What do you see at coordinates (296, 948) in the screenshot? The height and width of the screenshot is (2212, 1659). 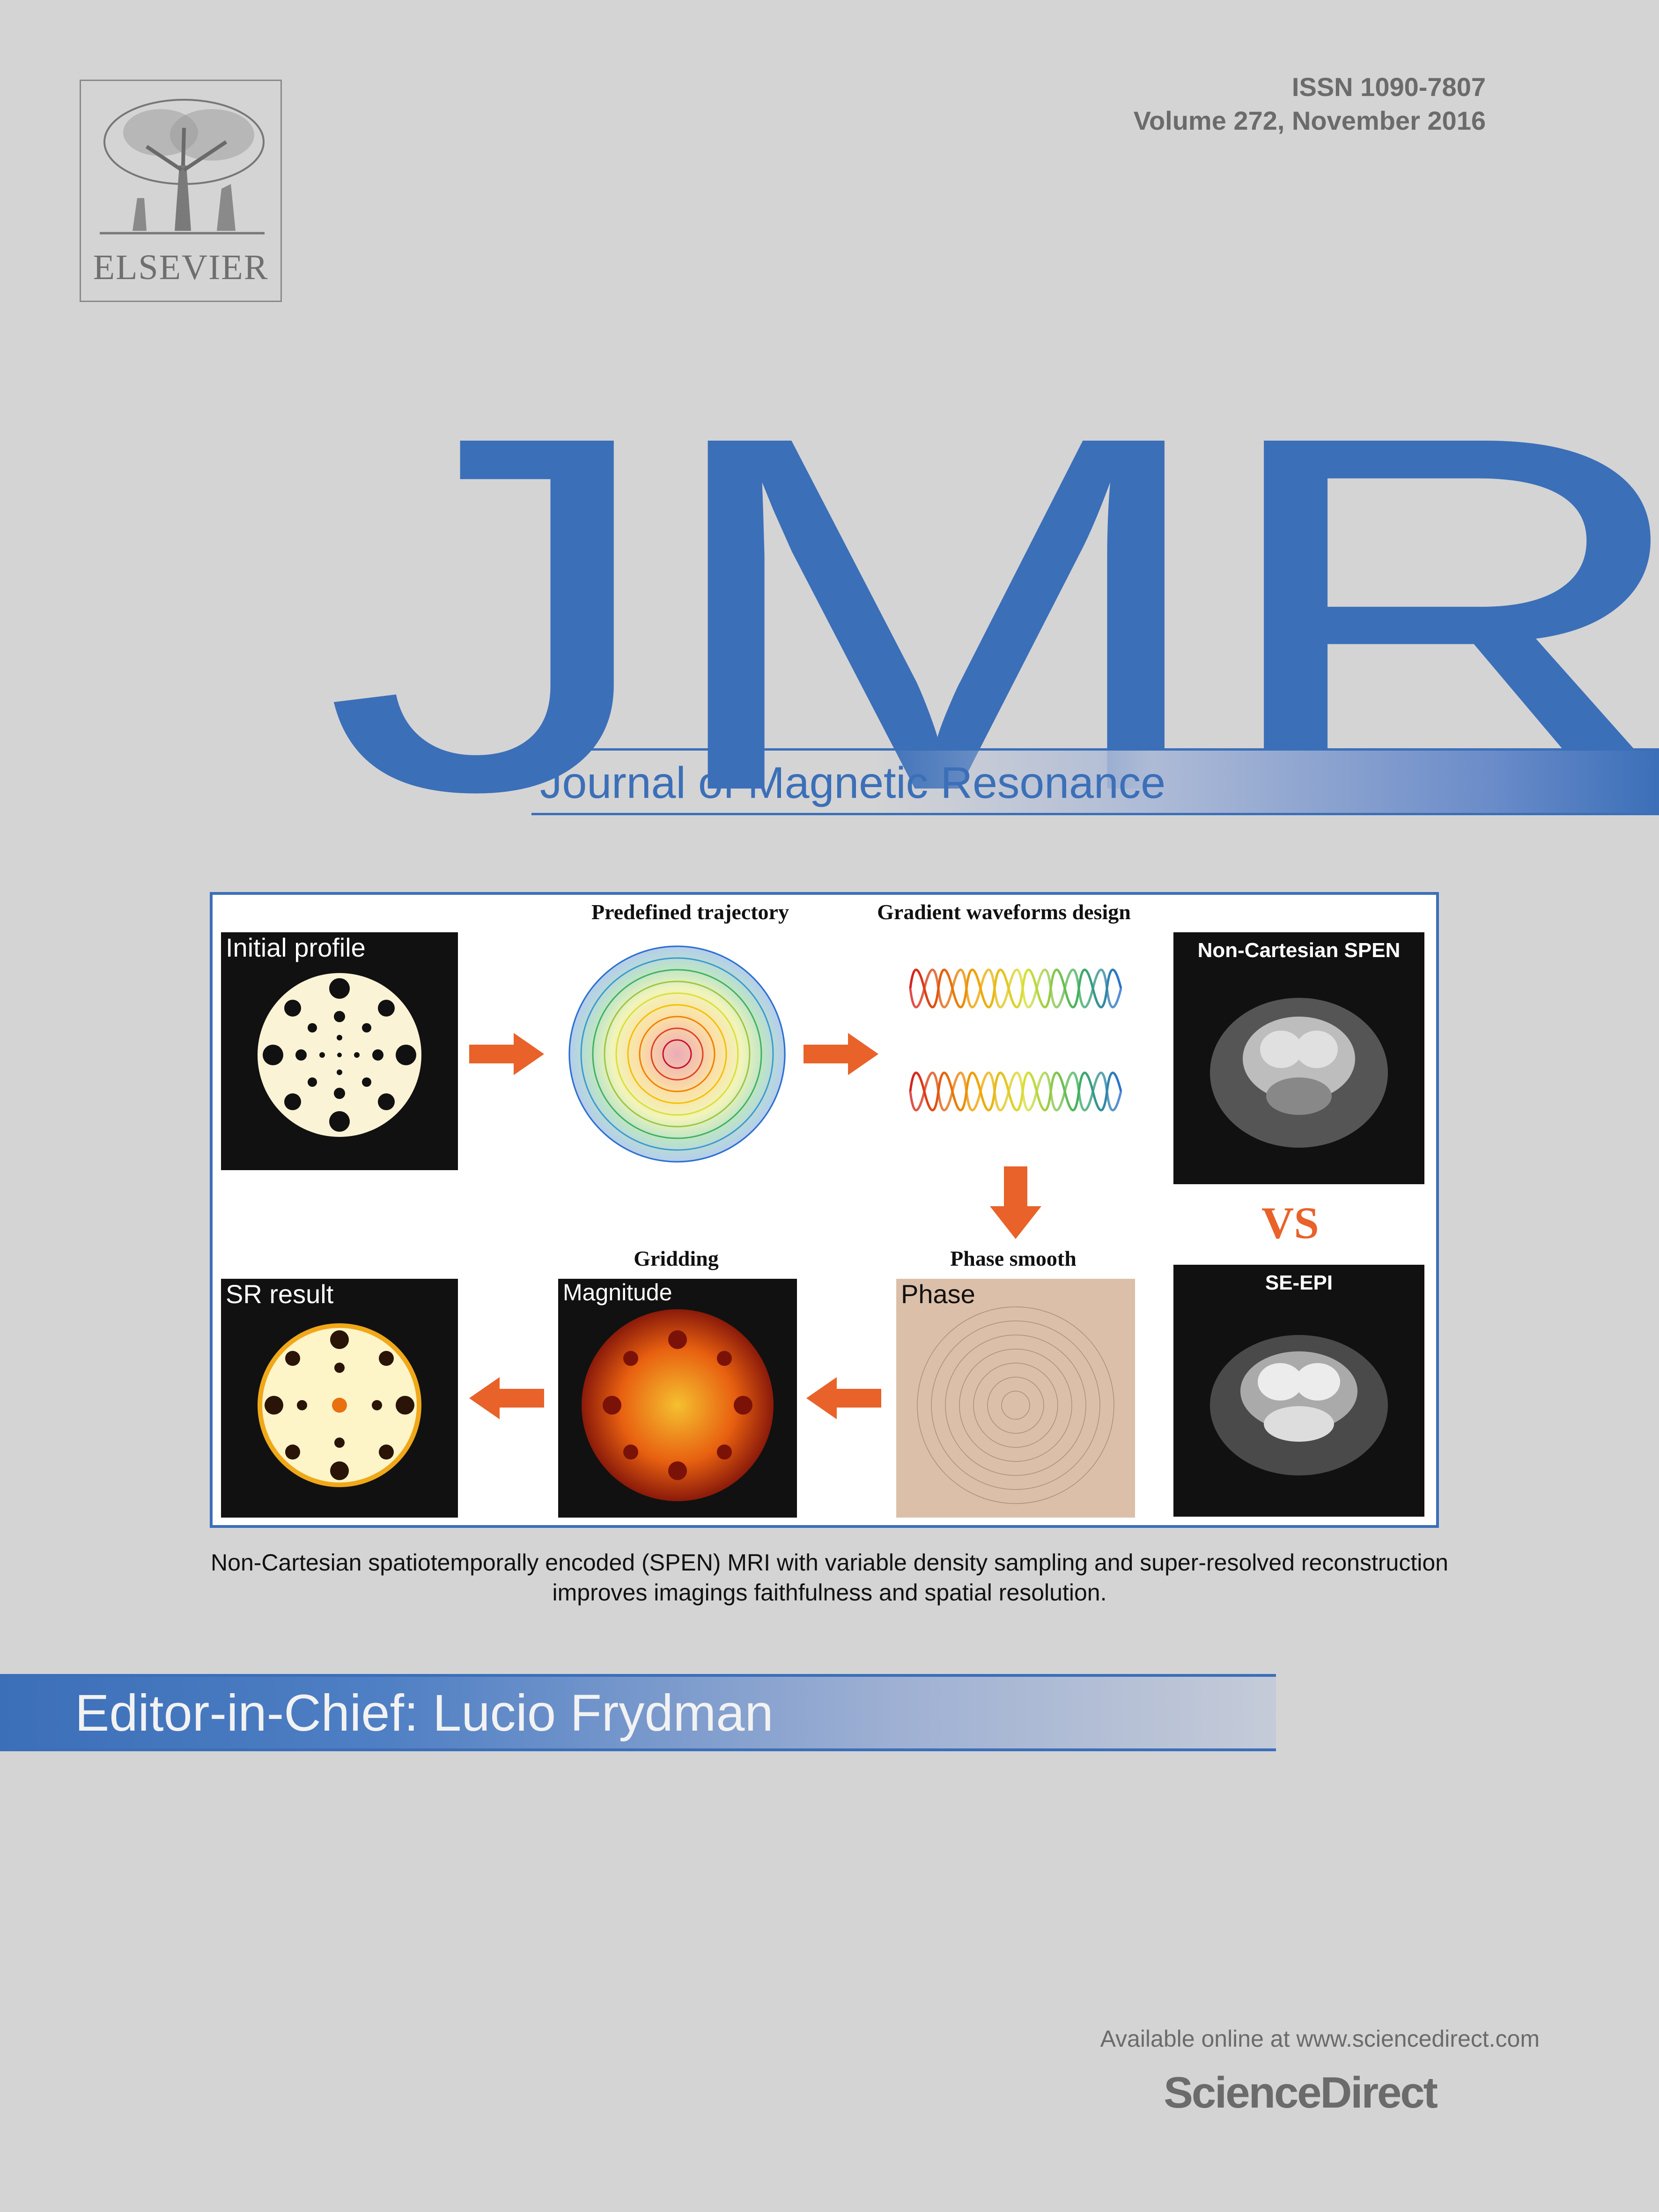 I see `panel-label: Initial profile` at bounding box center [296, 948].